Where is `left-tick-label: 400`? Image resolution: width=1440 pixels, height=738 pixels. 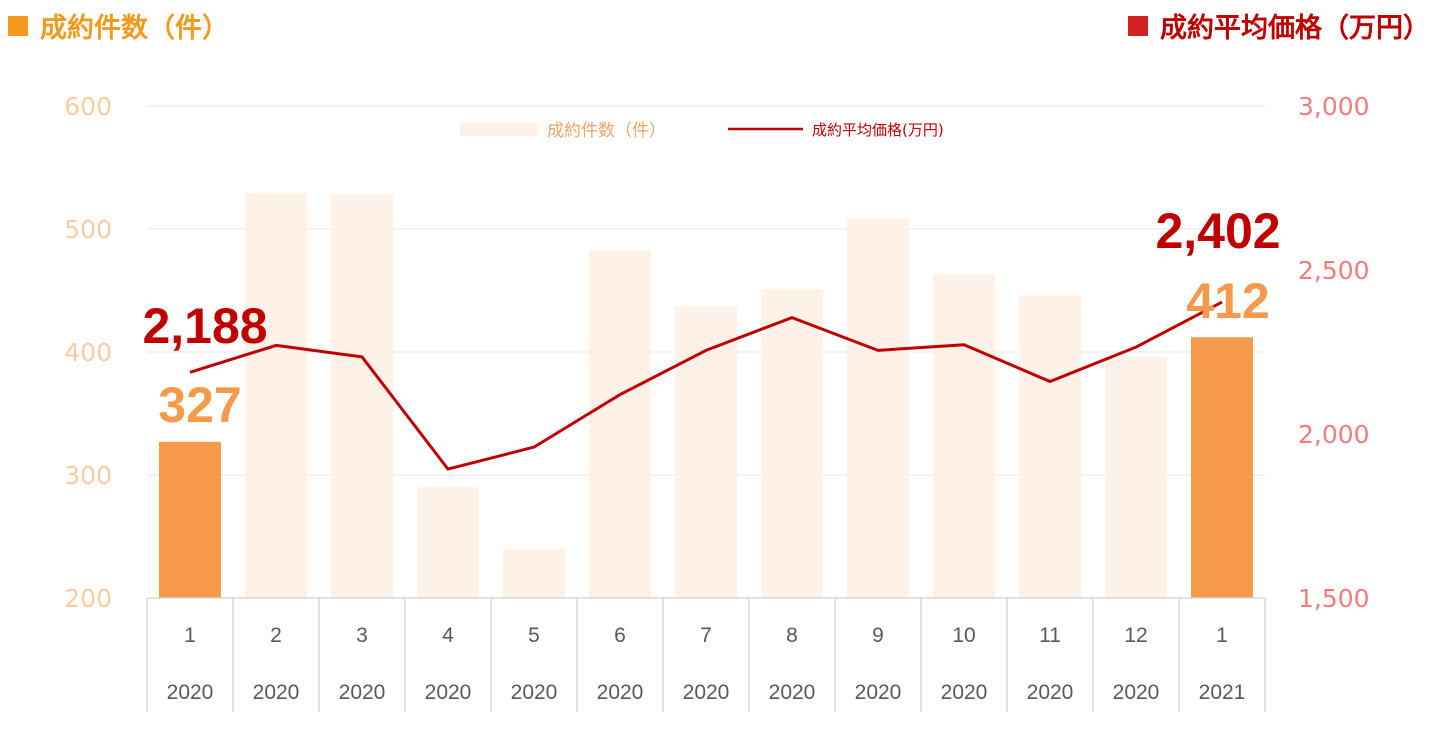
left-tick-label: 400 is located at coordinates (88, 352).